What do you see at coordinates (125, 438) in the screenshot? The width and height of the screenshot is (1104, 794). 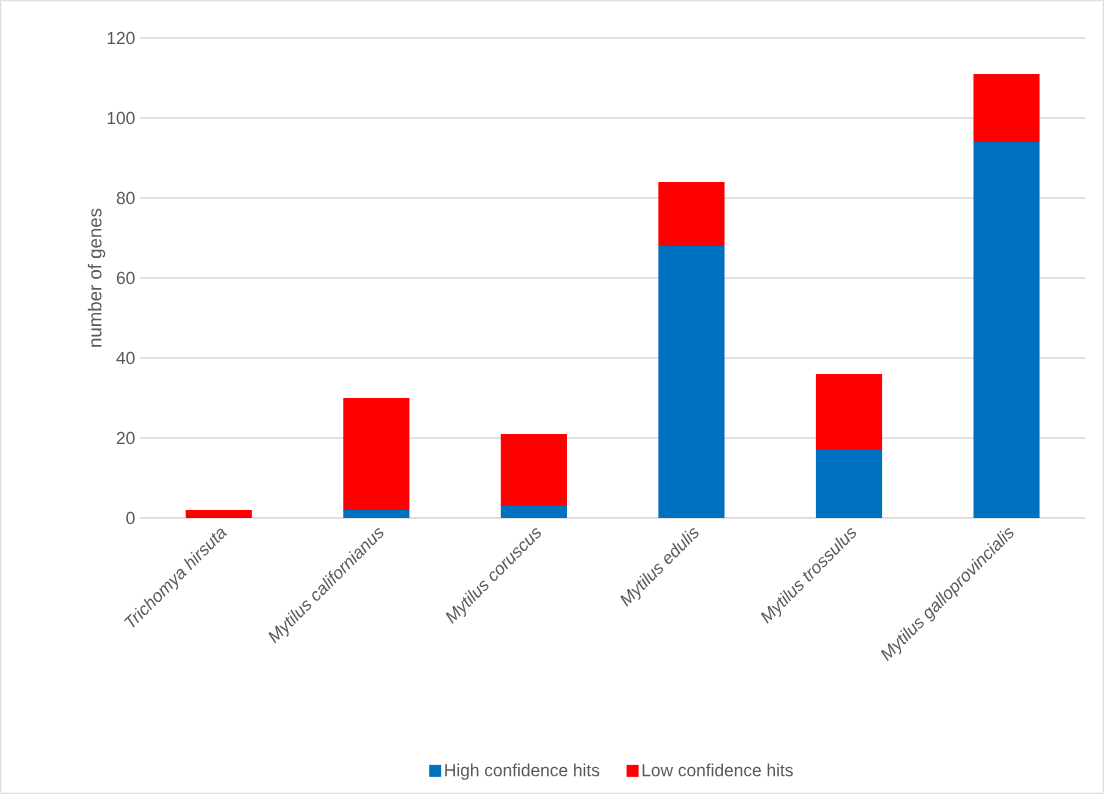 I see `y-tick-label: 20` at bounding box center [125, 438].